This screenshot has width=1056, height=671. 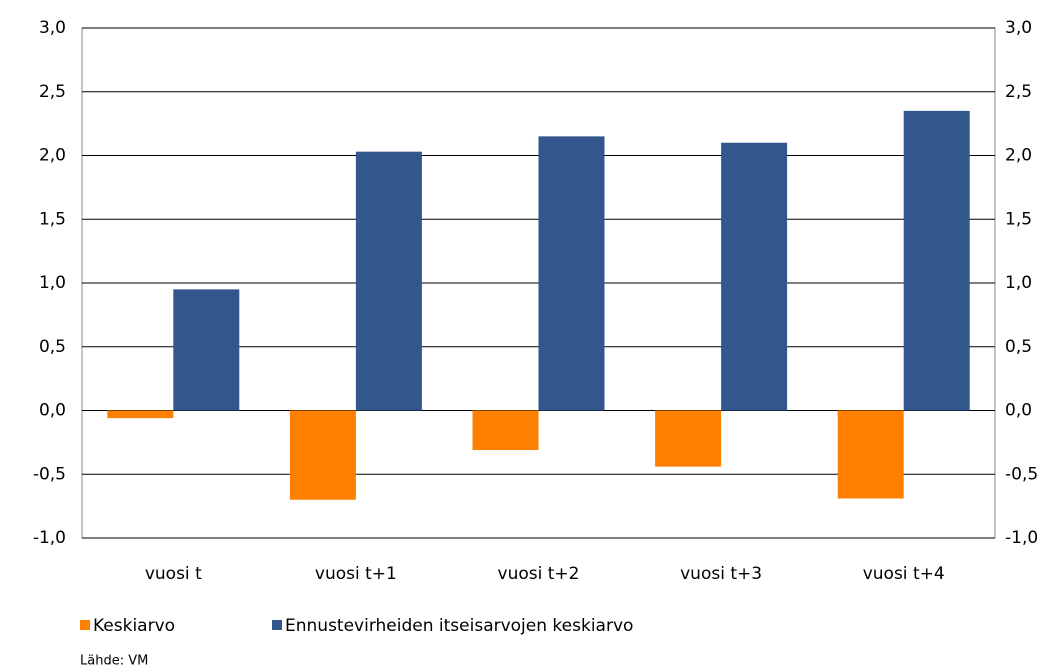 I want to click on y2-tick-label: 2,0, so click(x=1018, y=156).